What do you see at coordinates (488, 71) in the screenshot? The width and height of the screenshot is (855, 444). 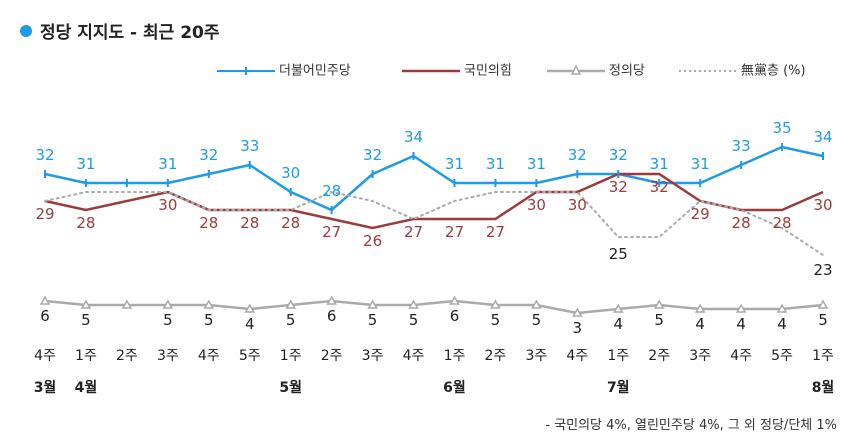 I see `legend-label-ppp: 국민의힘` at bounding box center [488, 71].